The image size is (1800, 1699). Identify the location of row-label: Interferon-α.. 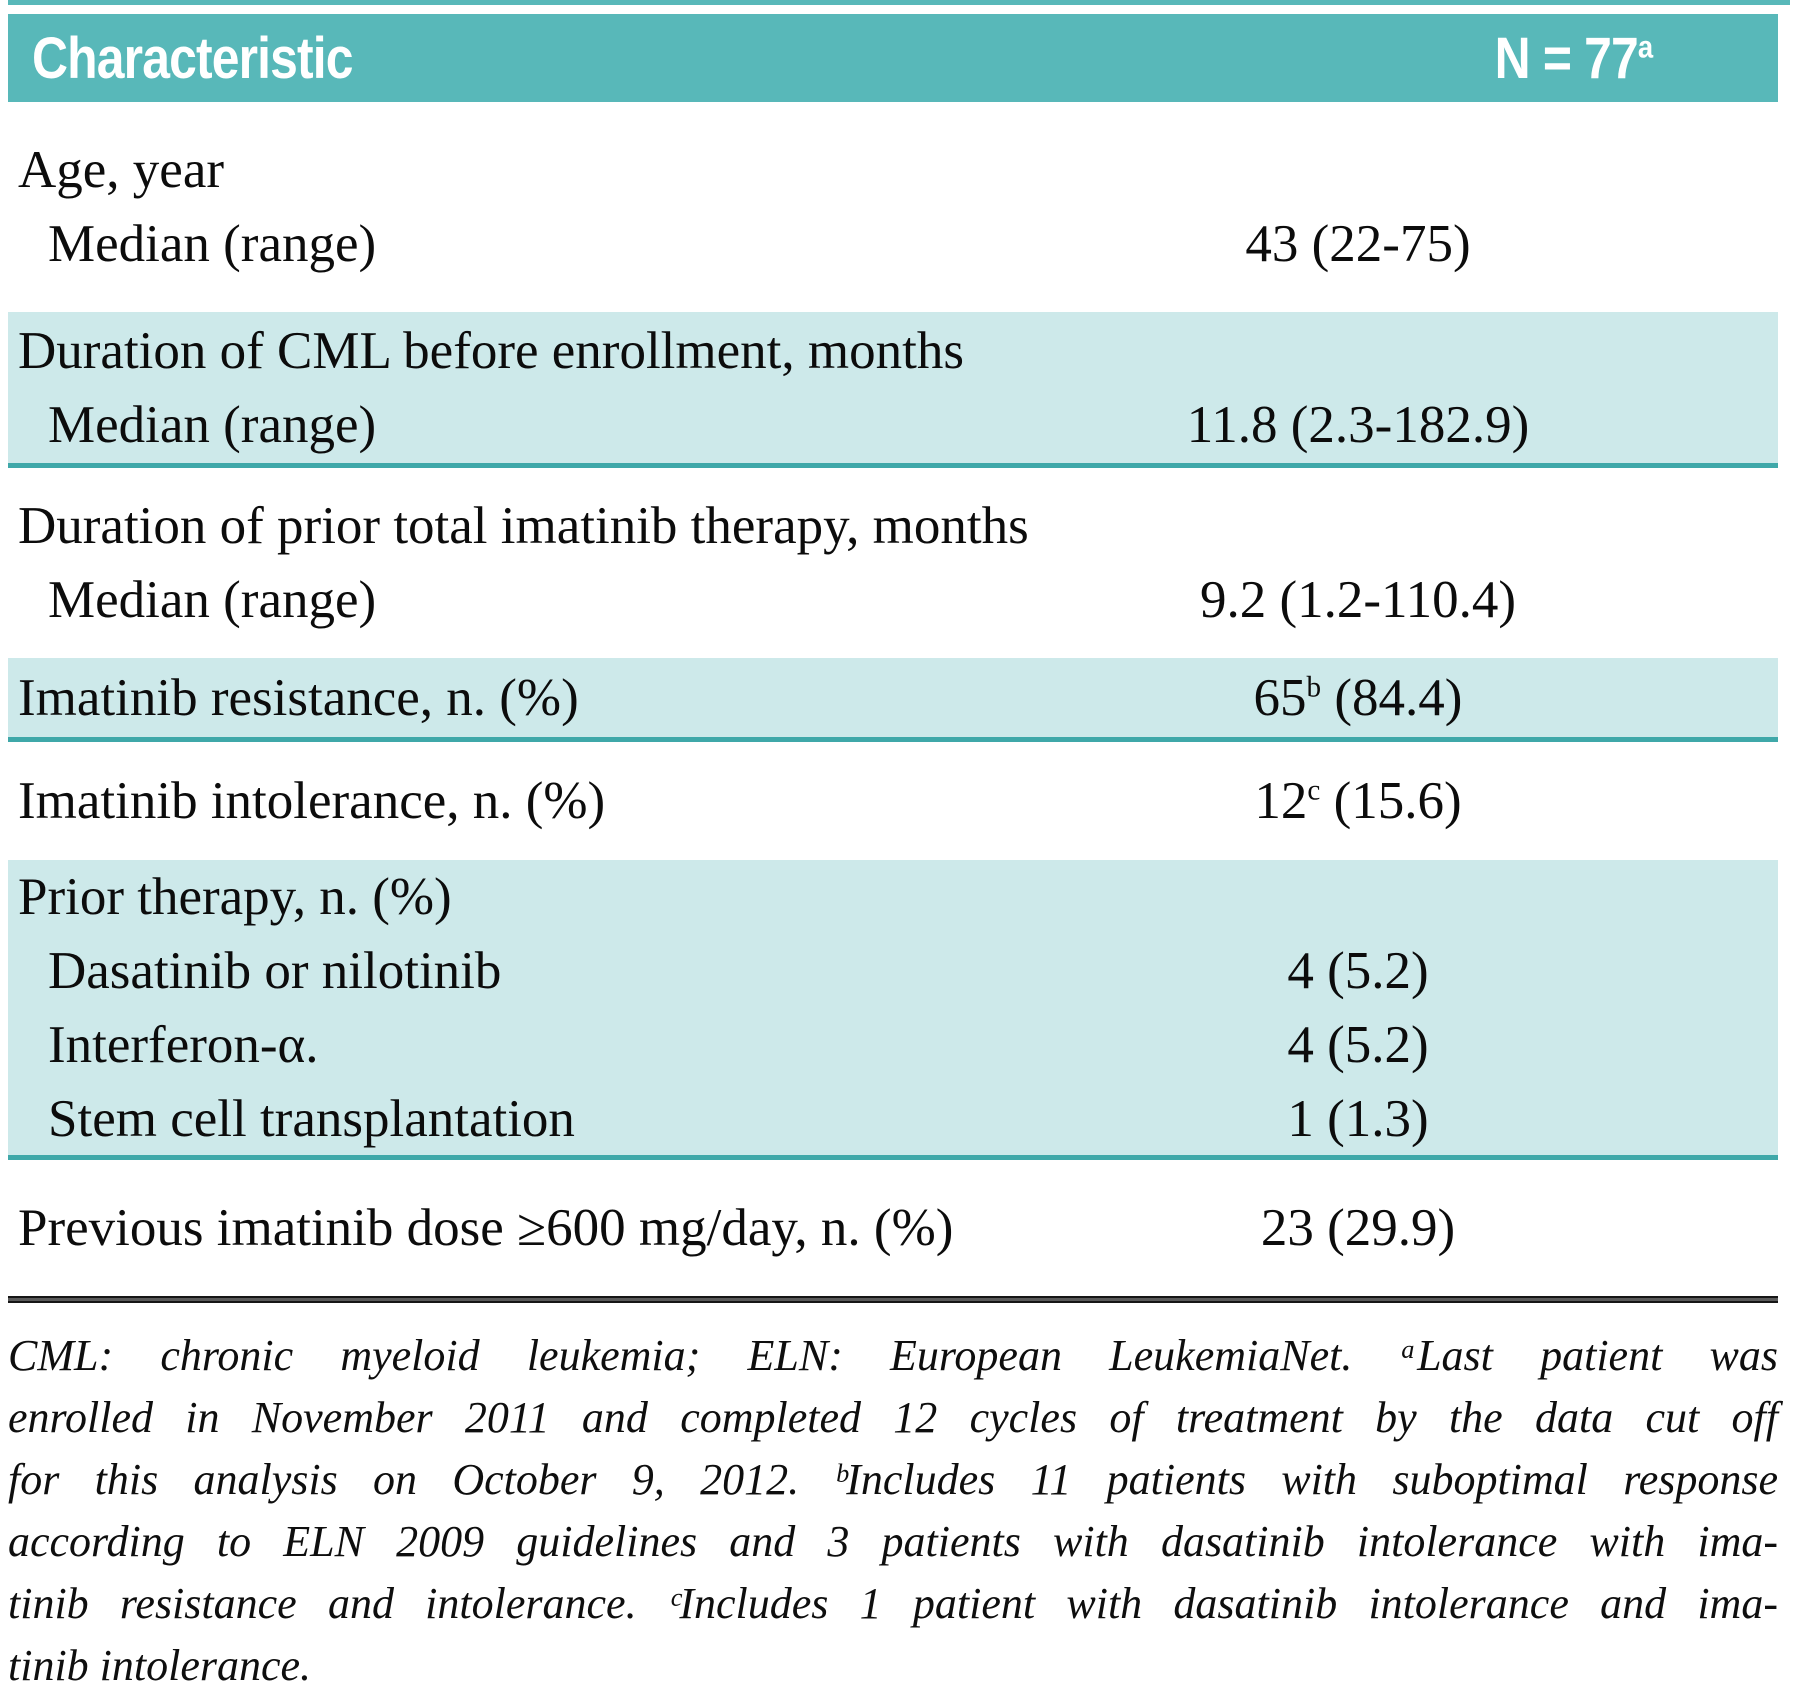
(183, 1044).